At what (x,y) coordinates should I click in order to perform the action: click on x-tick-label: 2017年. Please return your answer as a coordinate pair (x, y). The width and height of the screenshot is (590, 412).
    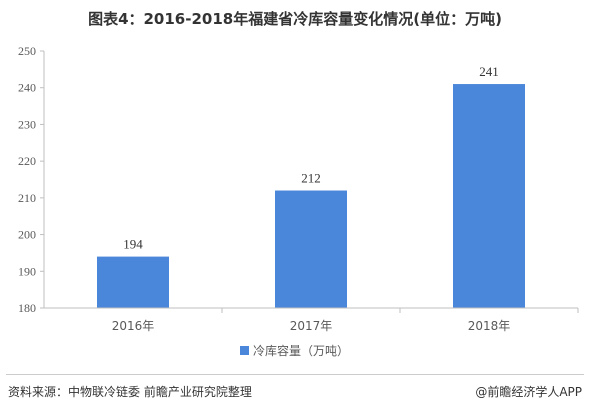
    Looking at the image, I should click on (311, 326).